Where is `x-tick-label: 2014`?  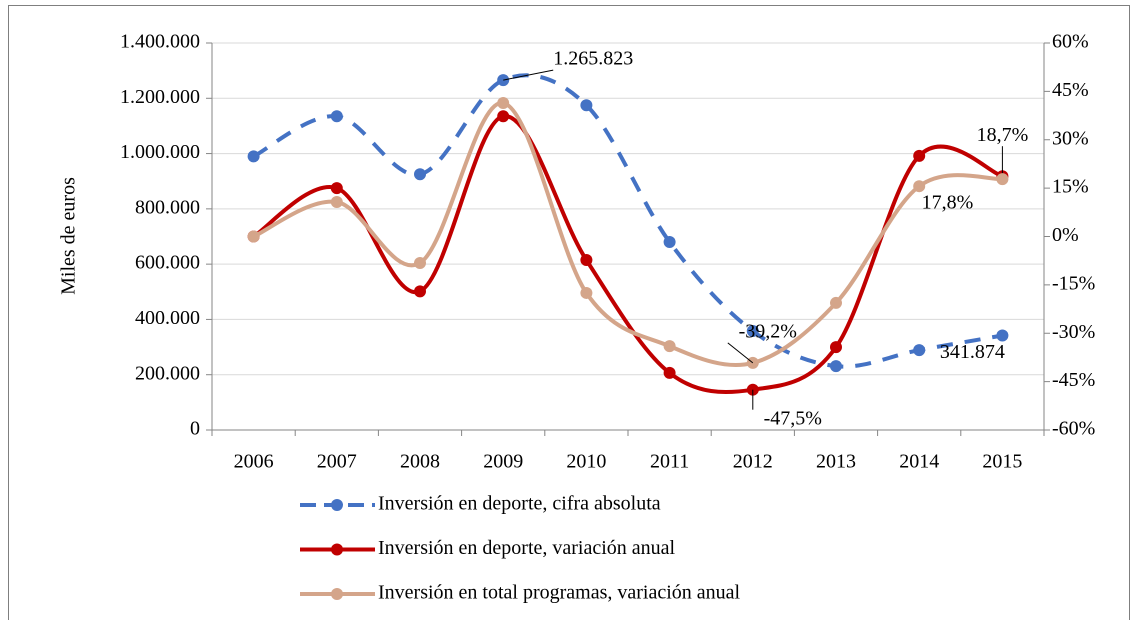
x-tick-label: 2014 is located at coordinates (919, 462).